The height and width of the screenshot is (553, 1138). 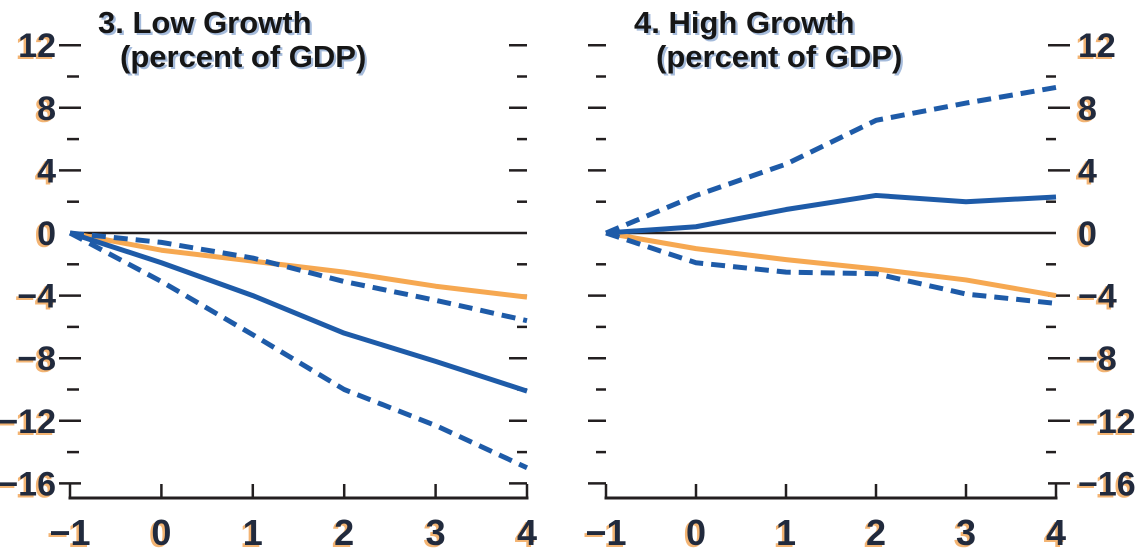 I want to click on series-line-confidence-band-lower, so click(x=831, y=268).